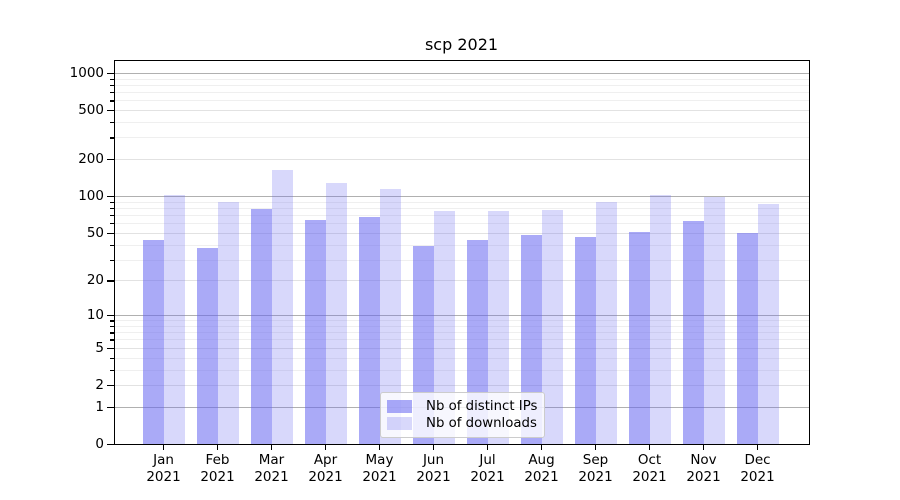 Image resolution: width=900 pixels, height=500 pixels. I want to click on bar-nb-of-downloads-sep-2021, so click(606, 323).